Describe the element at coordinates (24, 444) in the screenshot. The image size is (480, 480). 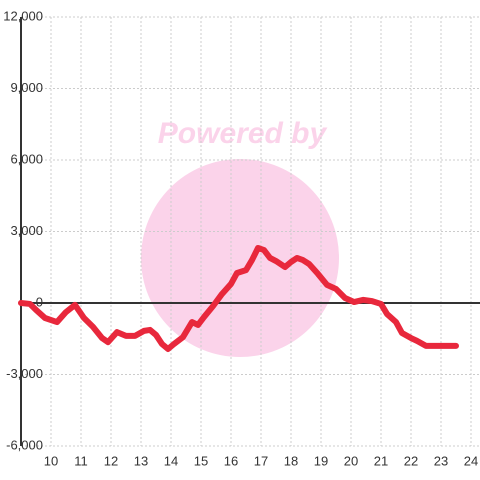
I see `y-tick-label: -6,000` at that location.